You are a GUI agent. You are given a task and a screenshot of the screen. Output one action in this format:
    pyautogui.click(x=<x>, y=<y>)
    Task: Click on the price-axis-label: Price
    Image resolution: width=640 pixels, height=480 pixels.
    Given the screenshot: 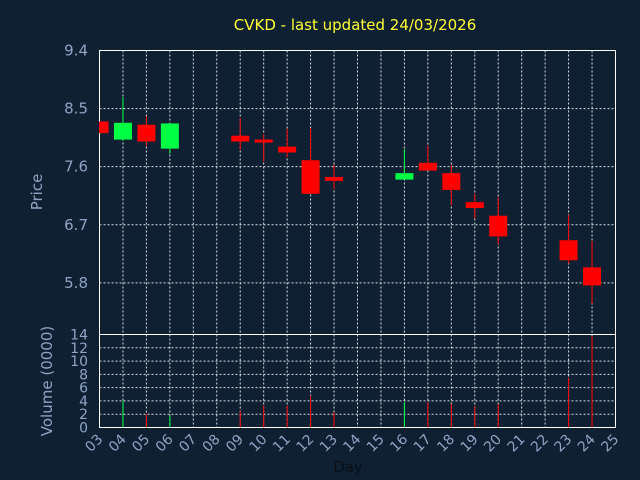 What is the action you would take?
    pyautogui.click(x=37, y=192)
    